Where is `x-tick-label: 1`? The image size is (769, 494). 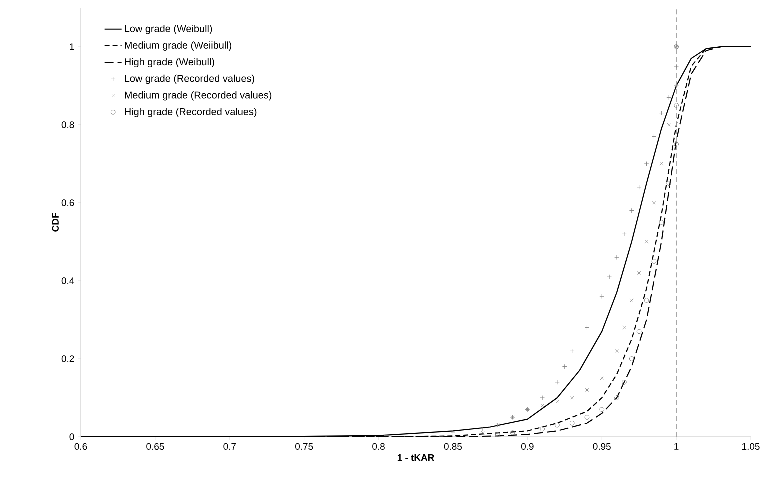
x-tick-label: 1 is located at coordinates (676, 446).